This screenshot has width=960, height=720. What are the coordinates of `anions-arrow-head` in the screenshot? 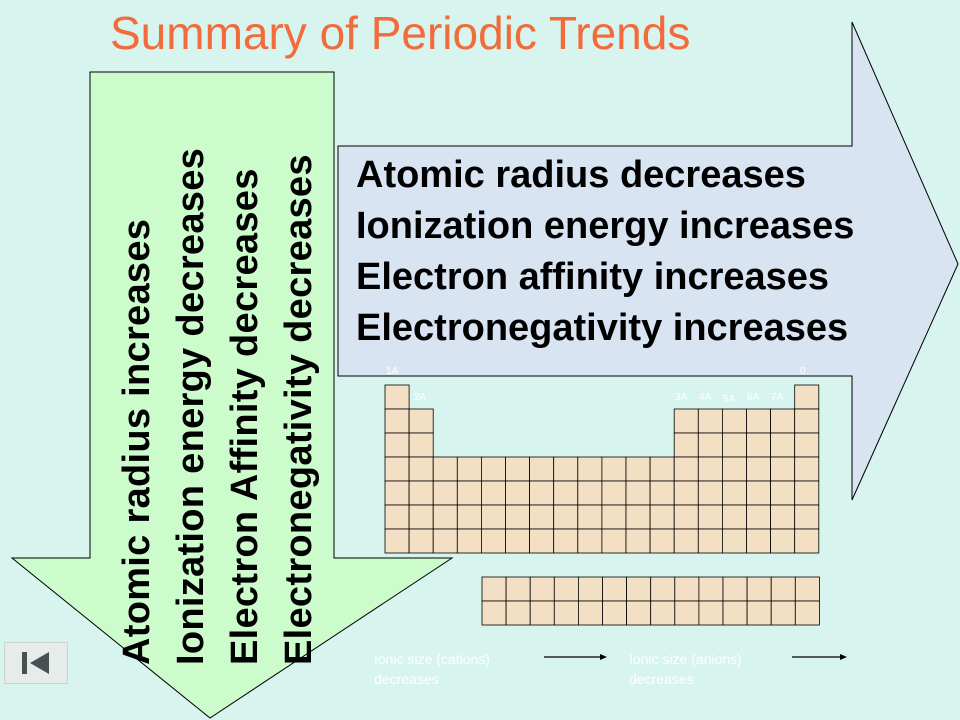 It's located at (843, 657).